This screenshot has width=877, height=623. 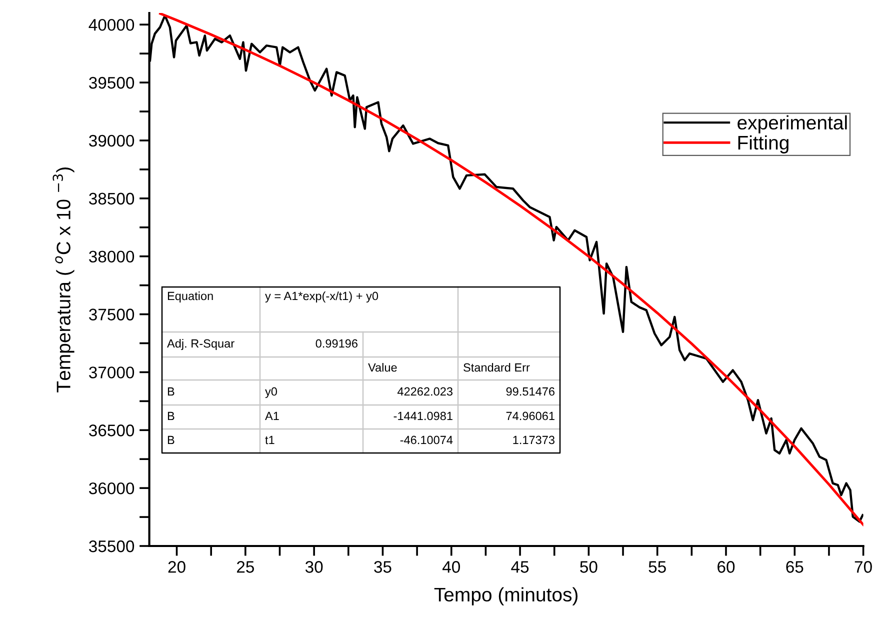 What do you see at coordinates (321, 296) in the screenshot?
I see `annotation: y = A1*exp(-x/t1) + y0` at bounding box center [321, 296].